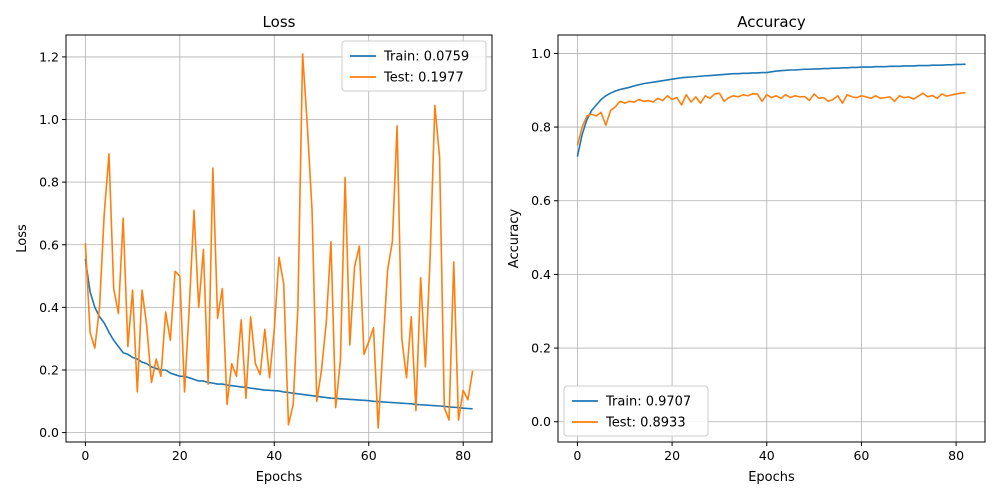 The image size is (1000, 500). I want to click on y-axis-label: Loss, so click(22, 238).